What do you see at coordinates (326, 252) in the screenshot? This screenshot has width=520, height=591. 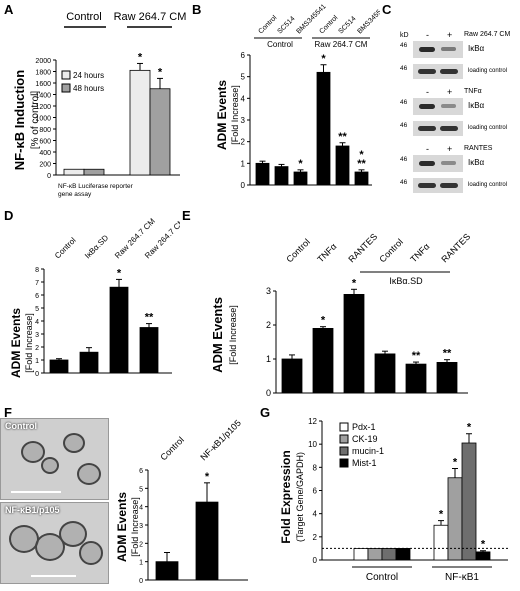 I see `chart-e-category-label: TNFα` at bounding box center [326, 252].